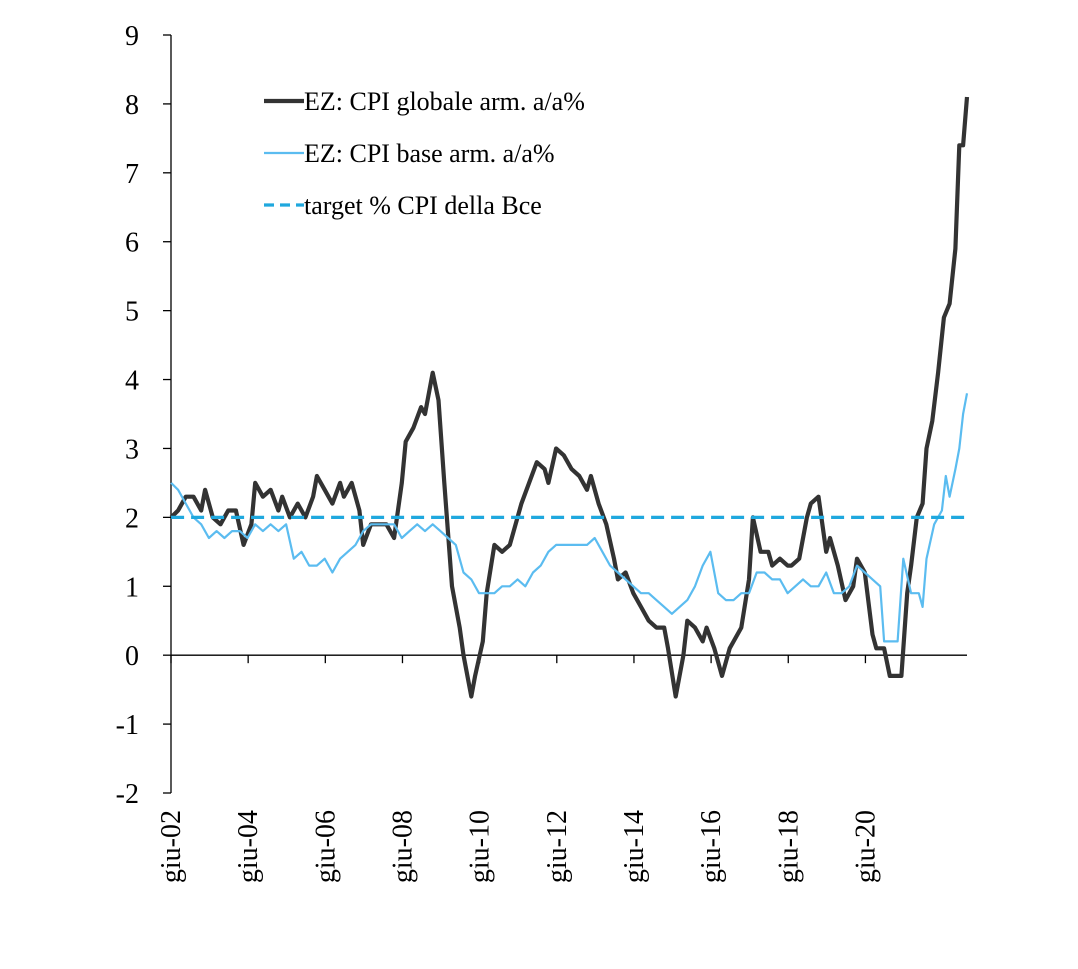 The image size is (1078, 969). I want to click on x-tick-label: giu-18, so click(788, 846).